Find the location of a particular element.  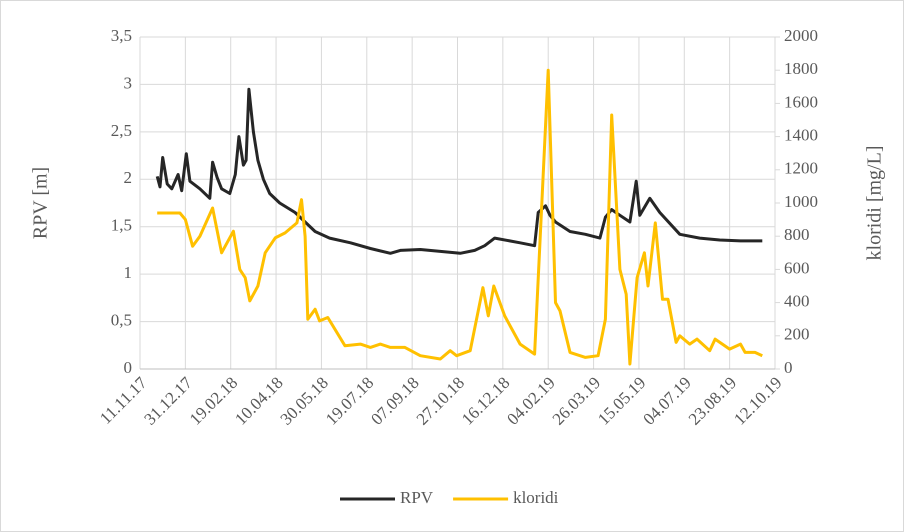

y-tick-label: 0 is located at coordinates (128, 367).